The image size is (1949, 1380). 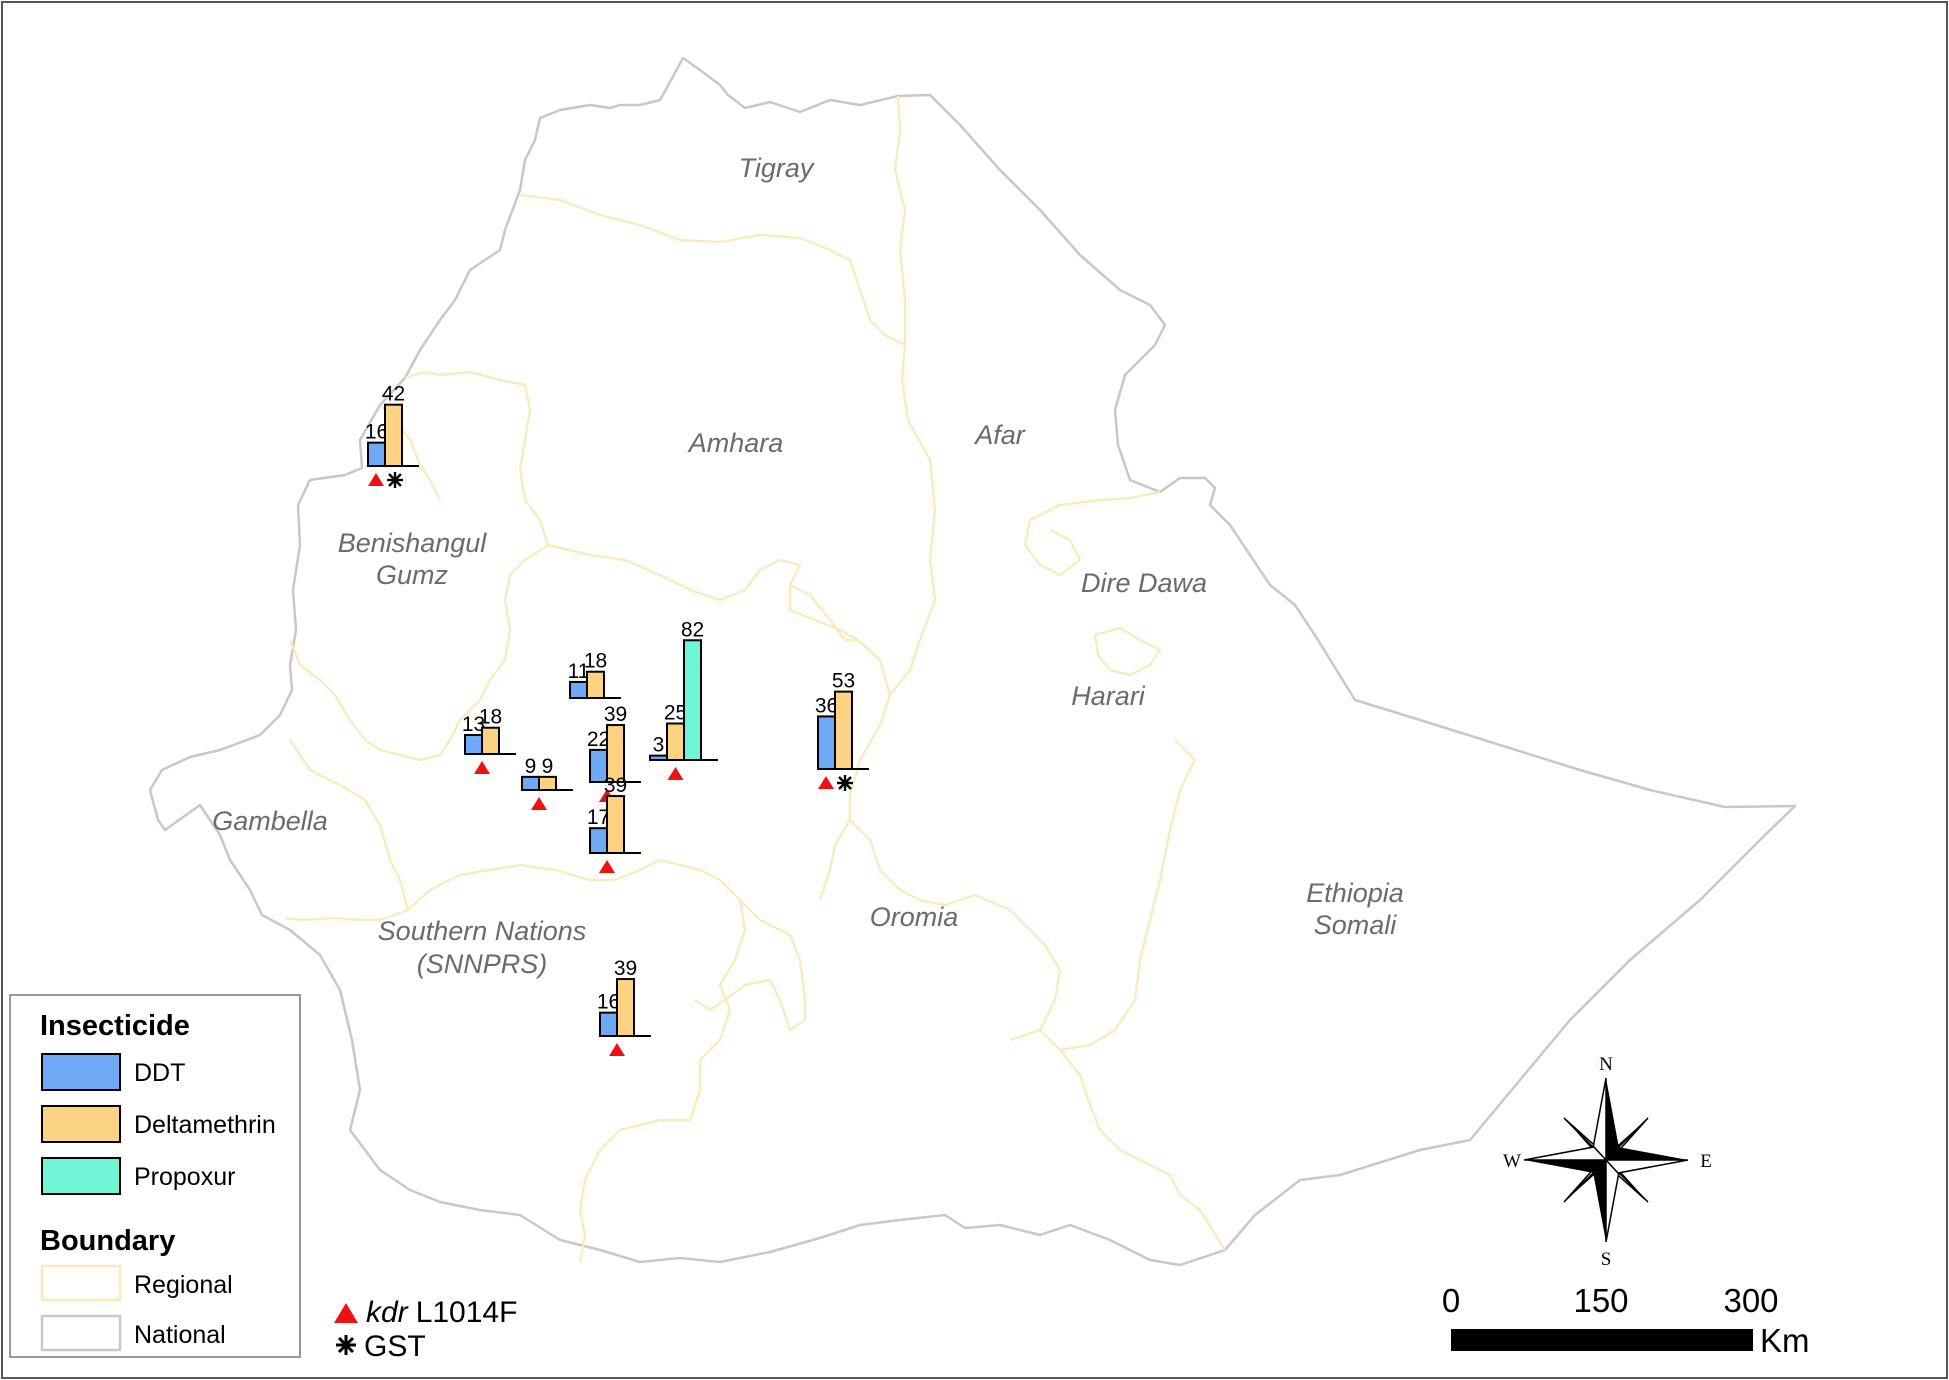 I want to click on amhara-afar-boundary, so click(x=877, y=622).